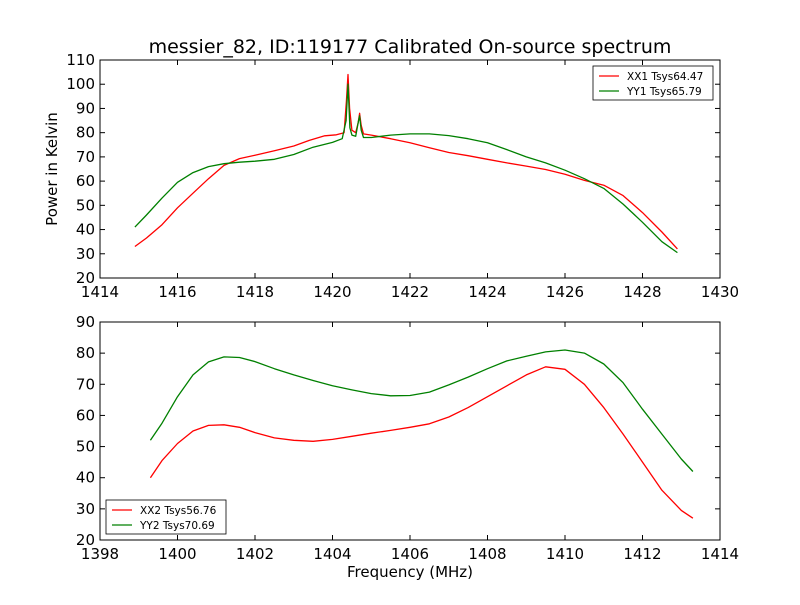 This screenshot has width=800, height=605. What do you see at coordinates (52, 169) in the screenshot?
I see `y-axis-label: Power in Kelvin` at bounding box center [52, 169].